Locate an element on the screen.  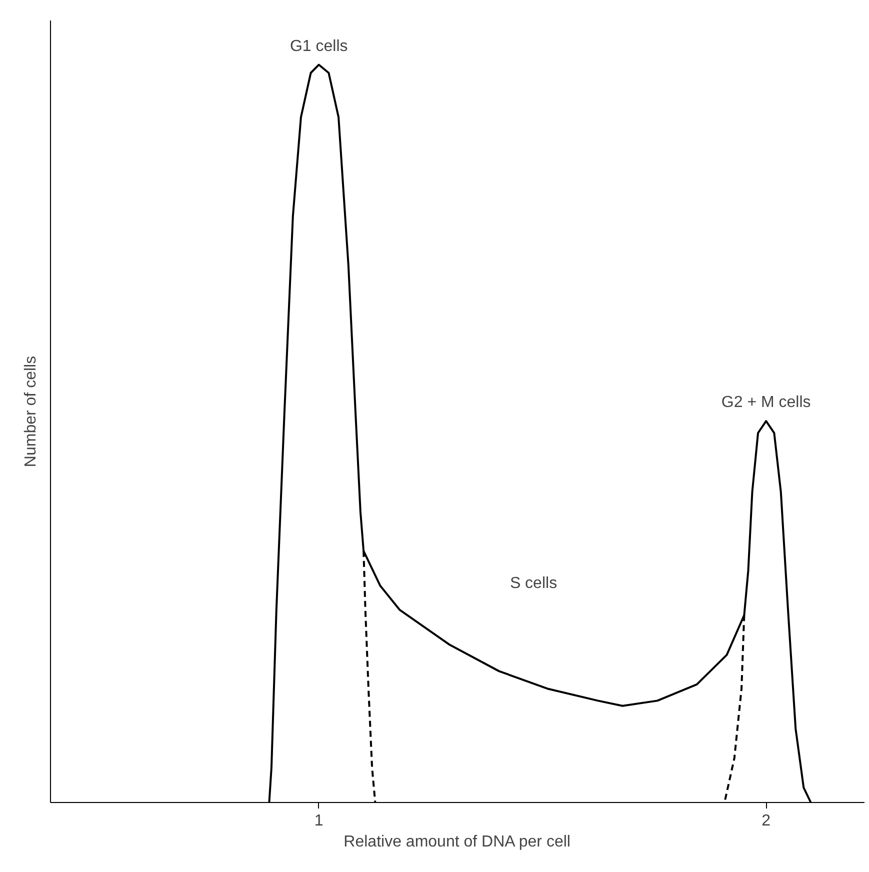
y-axis-title: Number of cells is located at coordinates (31, 412).